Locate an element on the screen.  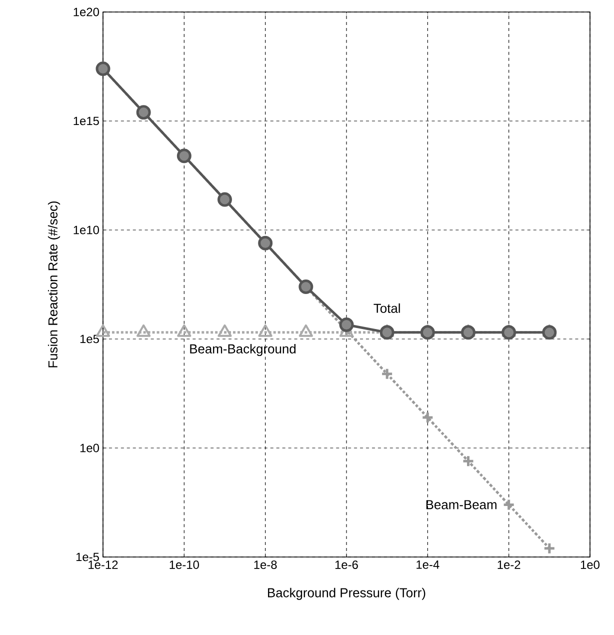
x-tick-label: 1e-10 is located at coordinates (184, 564).